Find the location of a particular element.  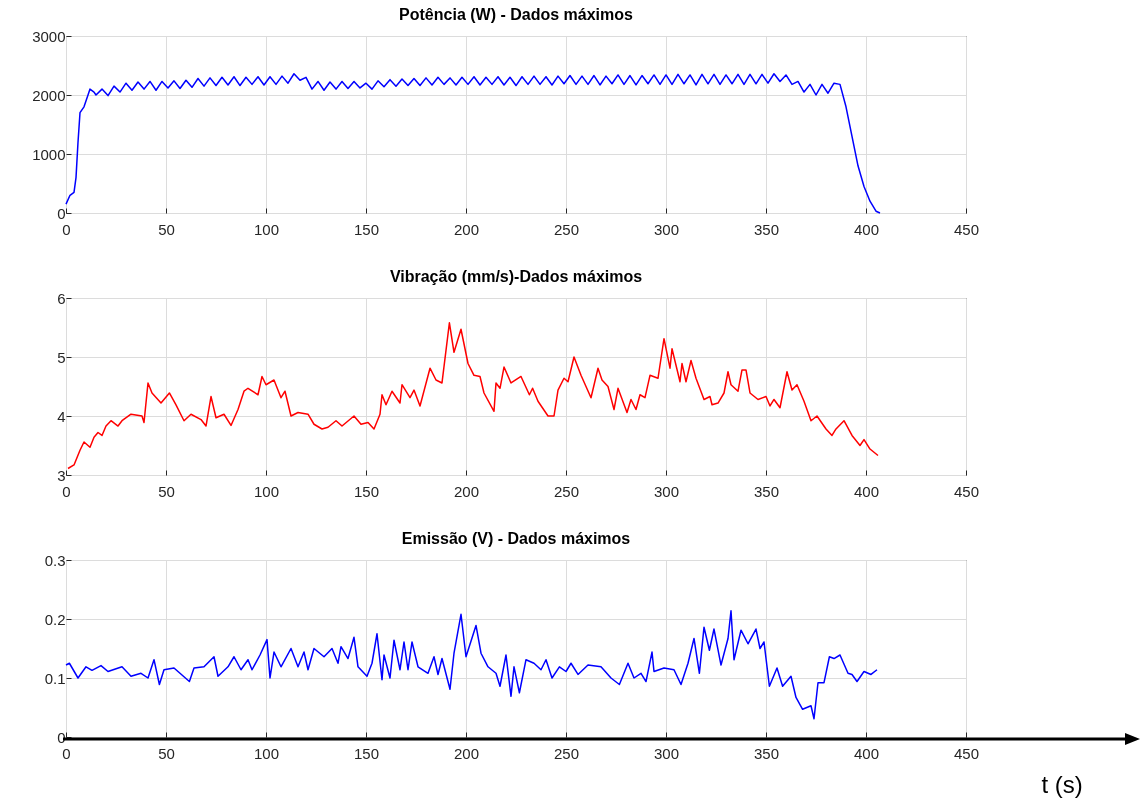

x-axis-title: t (s) is located at coordinates (1062, 784).